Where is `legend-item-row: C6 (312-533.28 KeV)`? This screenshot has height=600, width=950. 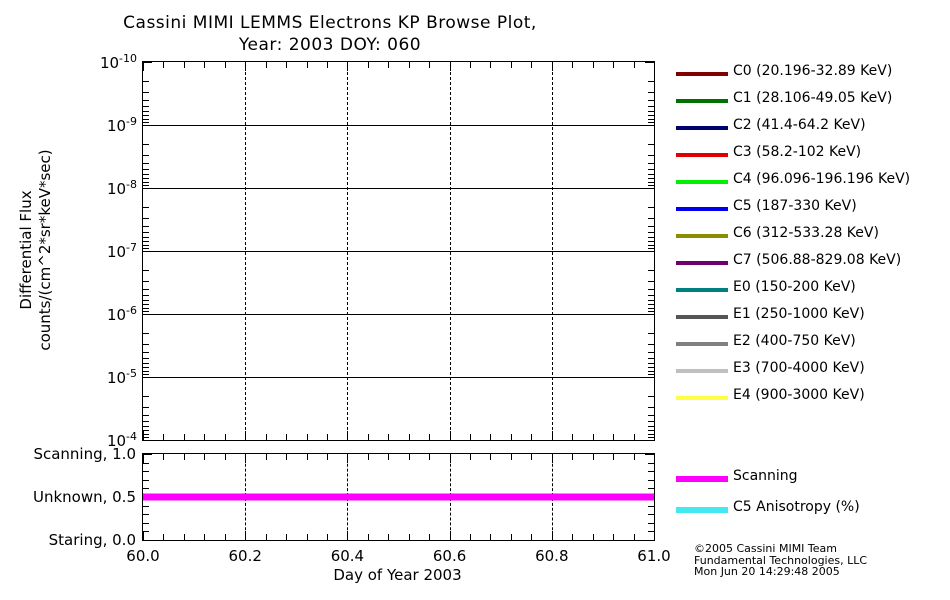
legend-item-row: C6 (312-533.28 KeV) is located at coordinates (813, 236).